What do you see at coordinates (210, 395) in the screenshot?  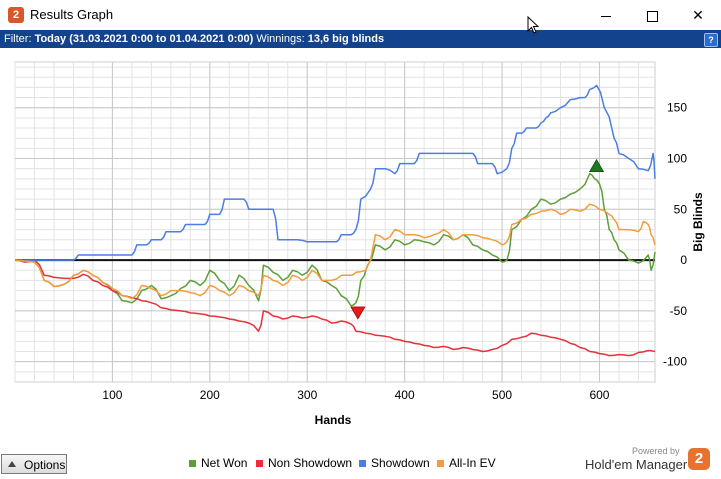 I see `x-tick-label: 200` at bounding box center [210, 395].